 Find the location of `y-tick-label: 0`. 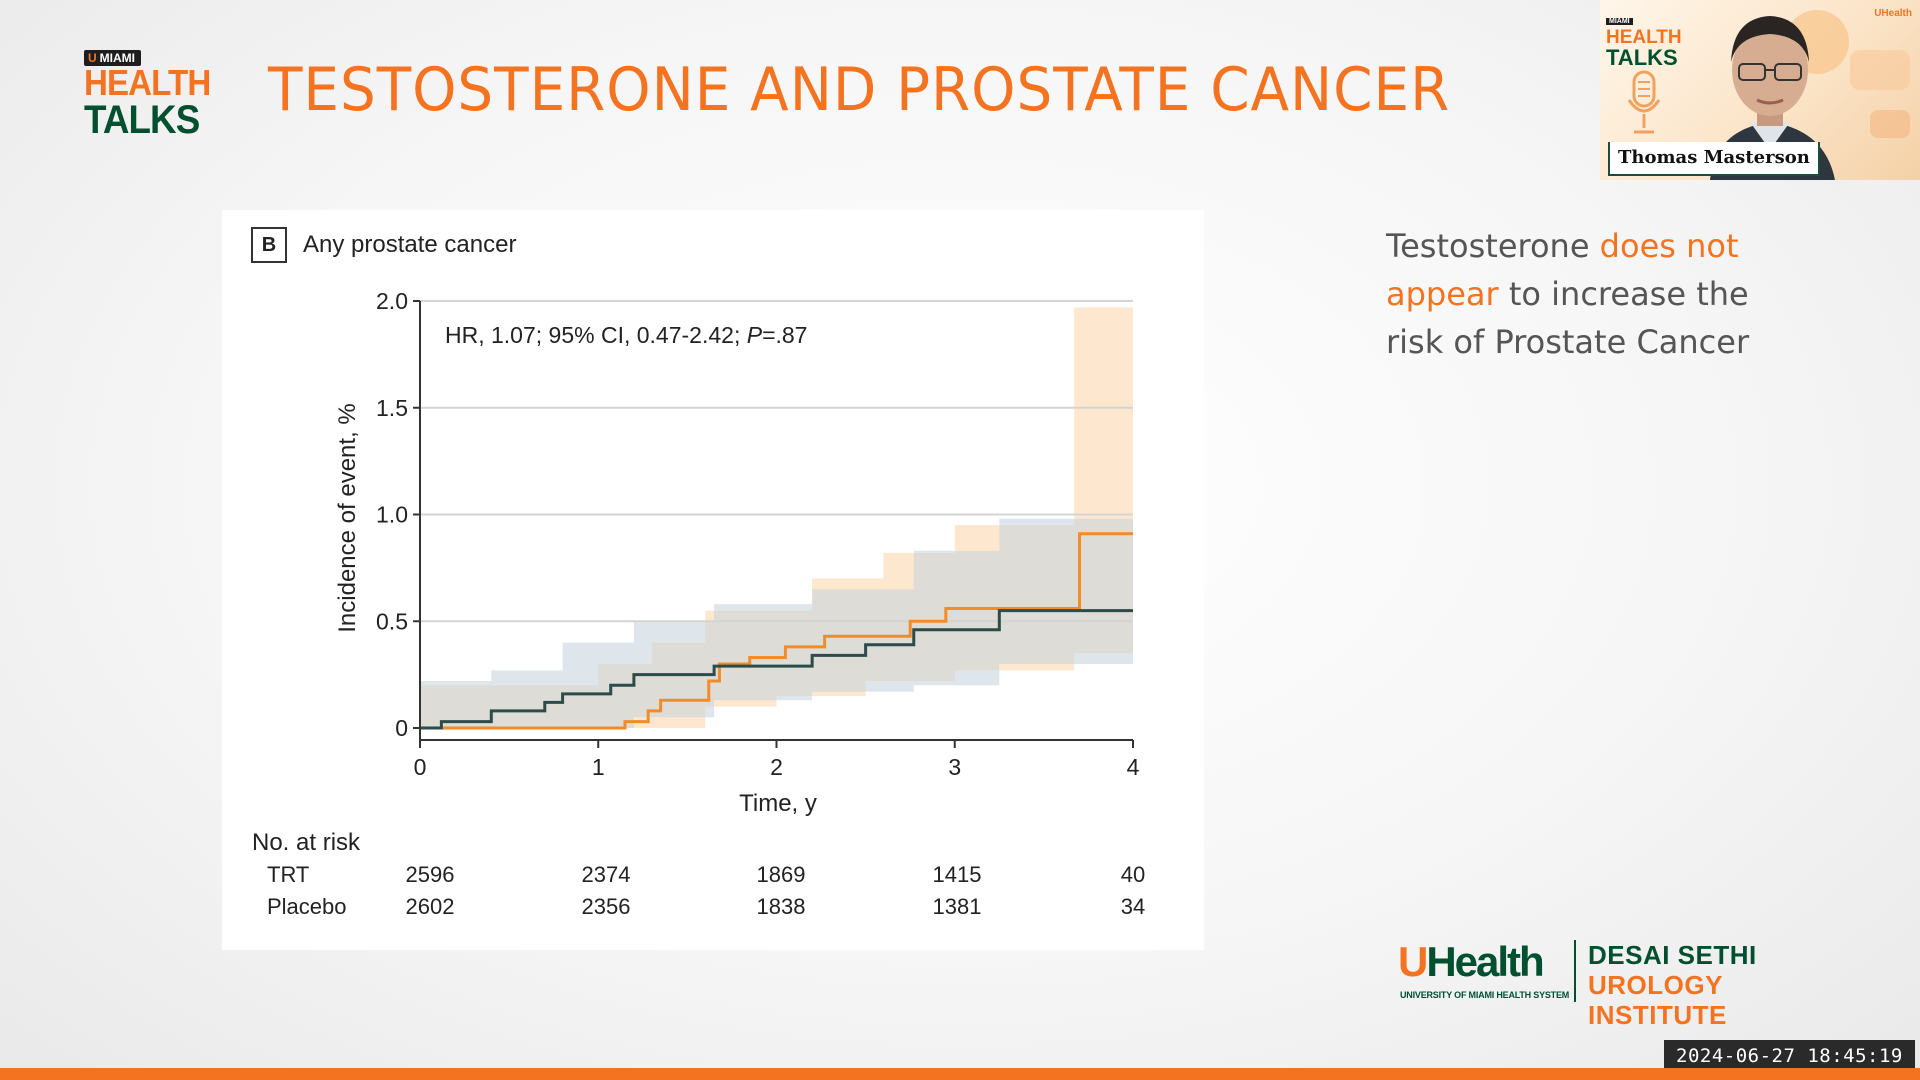

y-tick-label: 0 is located at coordinates (401, 728).